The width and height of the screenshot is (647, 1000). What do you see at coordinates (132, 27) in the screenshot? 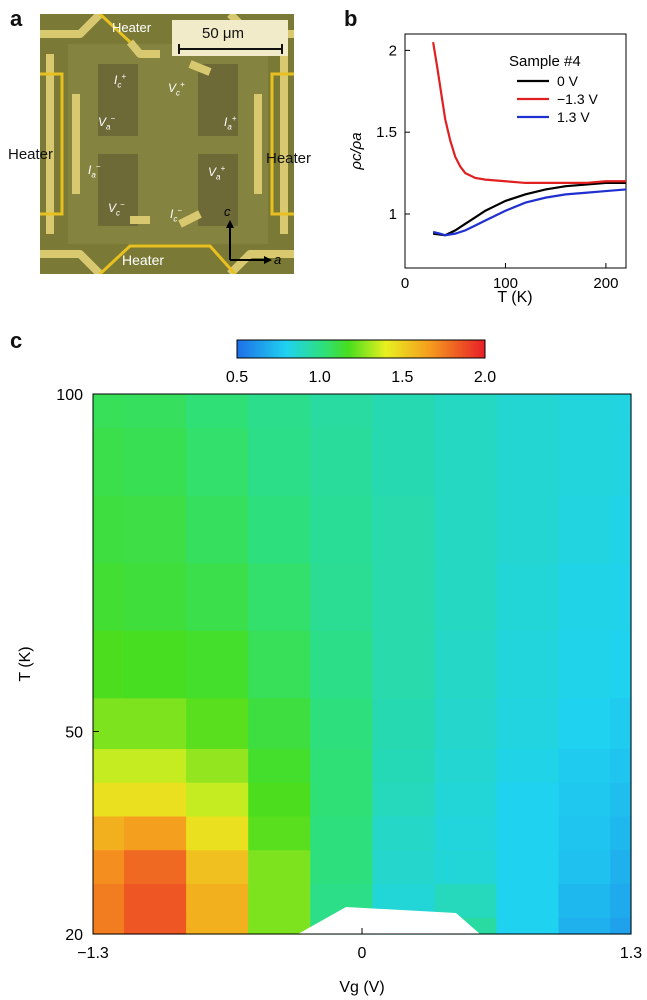
I see `heater-label-top: Heater` at bounding box center [132, 27].